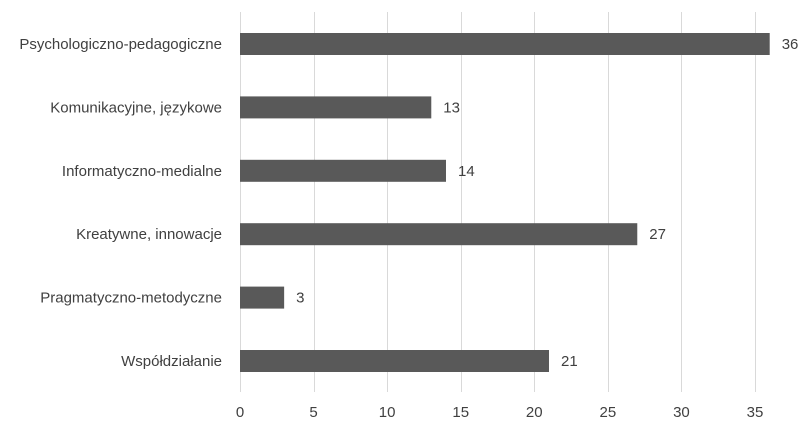 This screenshot has width=801, height=422. Describe the element at coordinates (460, 412) in the screenshot. I see `x-tick-label: 15` at that location.